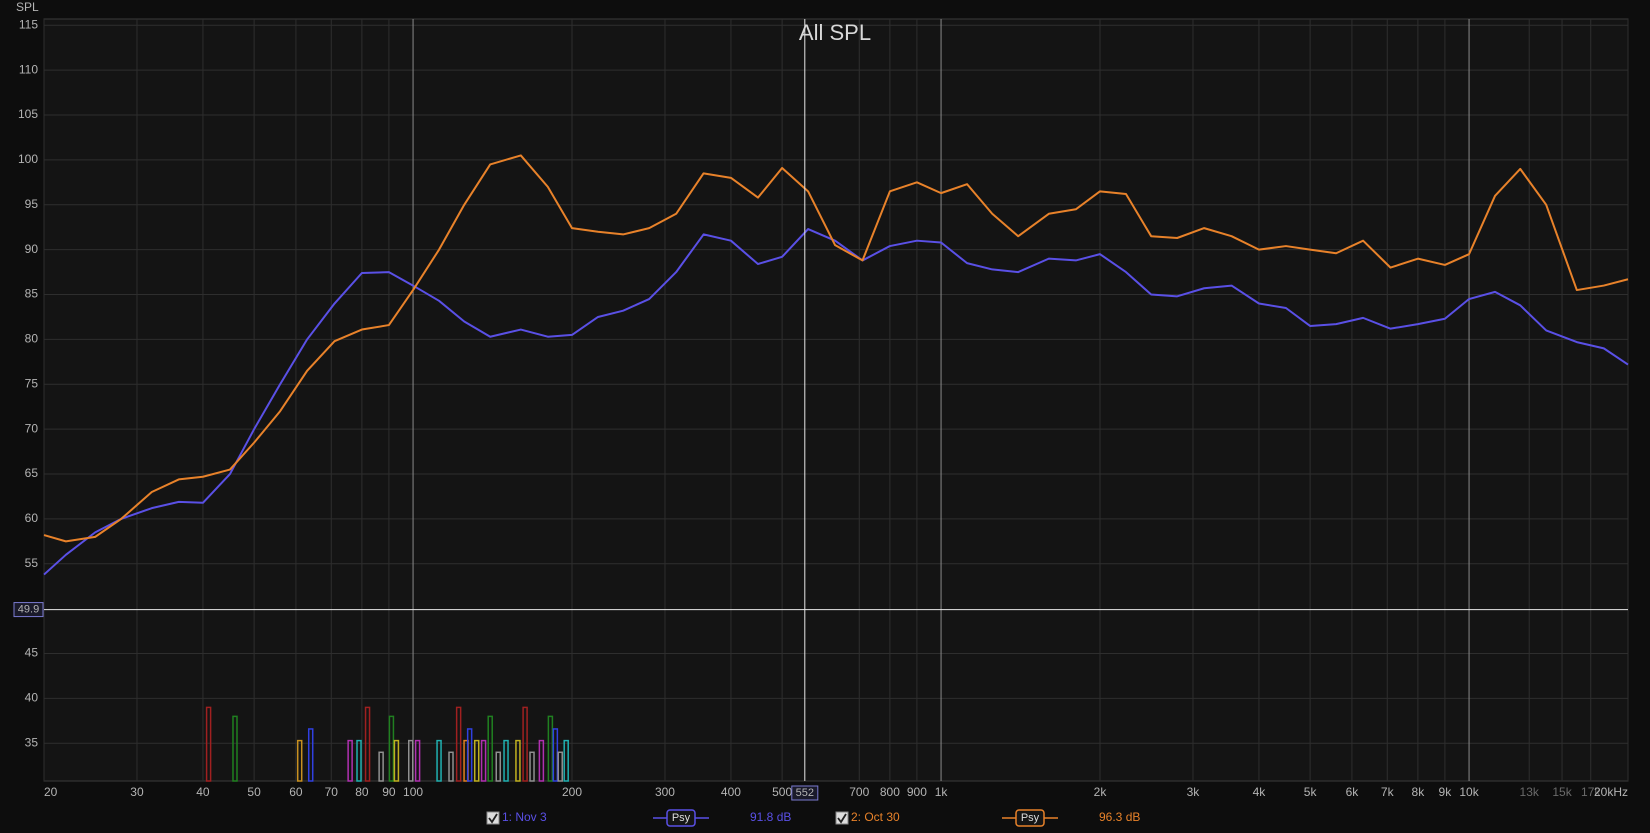  What do you see at coordinates (1469, 792) in the screenshot?
I see `x-tick-label: 10k` at bounding box center [1469, 792].